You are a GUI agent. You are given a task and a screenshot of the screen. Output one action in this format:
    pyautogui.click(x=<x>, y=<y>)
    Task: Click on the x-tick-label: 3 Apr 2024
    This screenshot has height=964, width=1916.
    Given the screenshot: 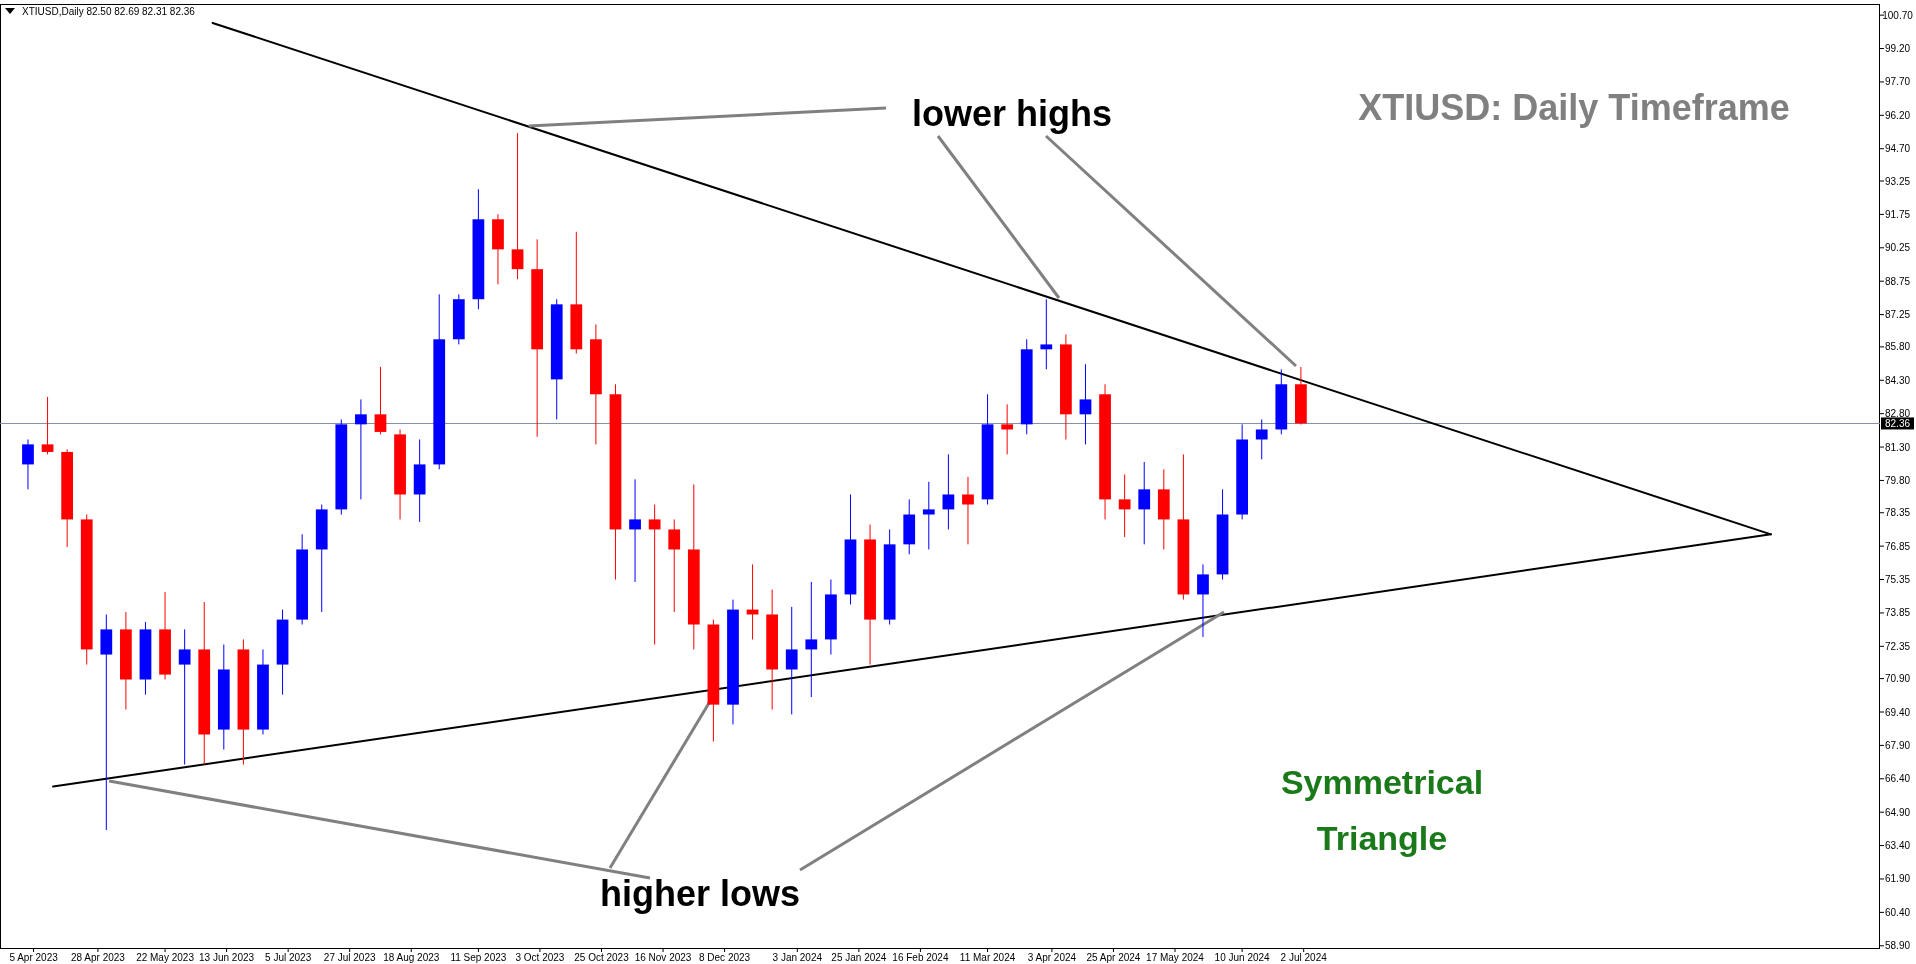 What is the action you would take?
    pyautogui.click(x=1052, y=957)
    